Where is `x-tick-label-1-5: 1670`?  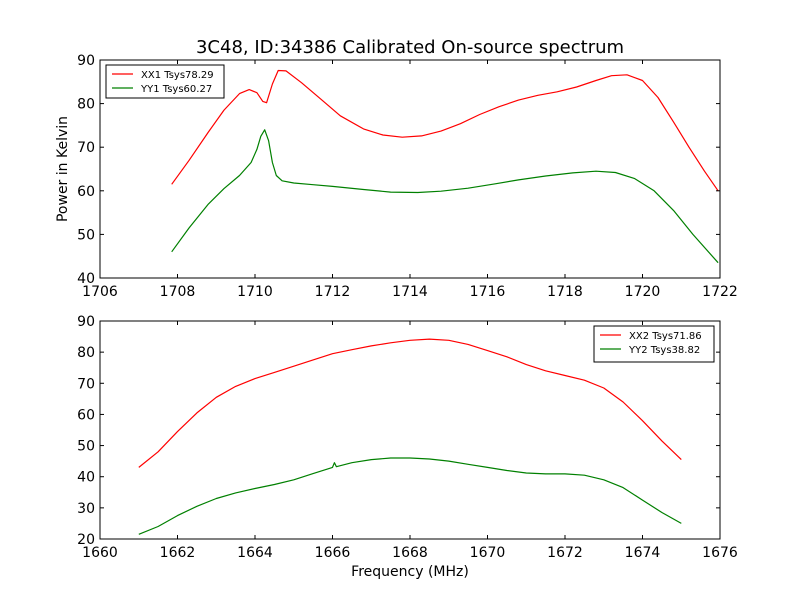
x-tick-label-1-5: 1670 is located at coordinates (488, 553).